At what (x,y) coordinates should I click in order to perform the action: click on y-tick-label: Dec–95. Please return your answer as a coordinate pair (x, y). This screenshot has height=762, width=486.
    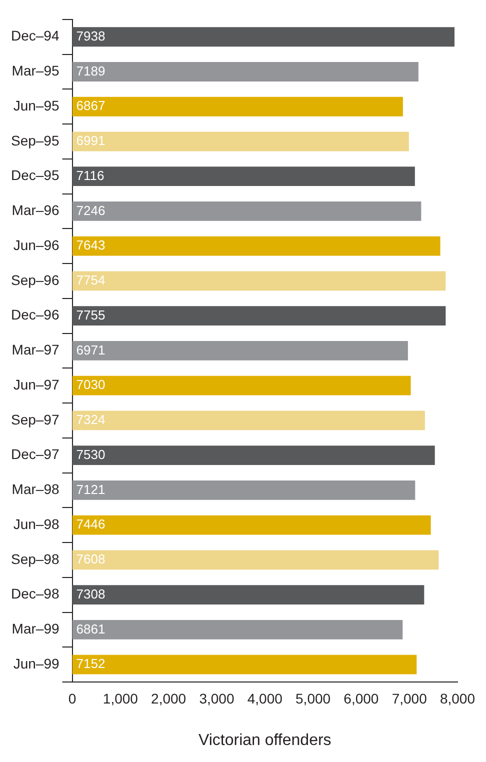
    Looking at the image, I should click on (35, 175).